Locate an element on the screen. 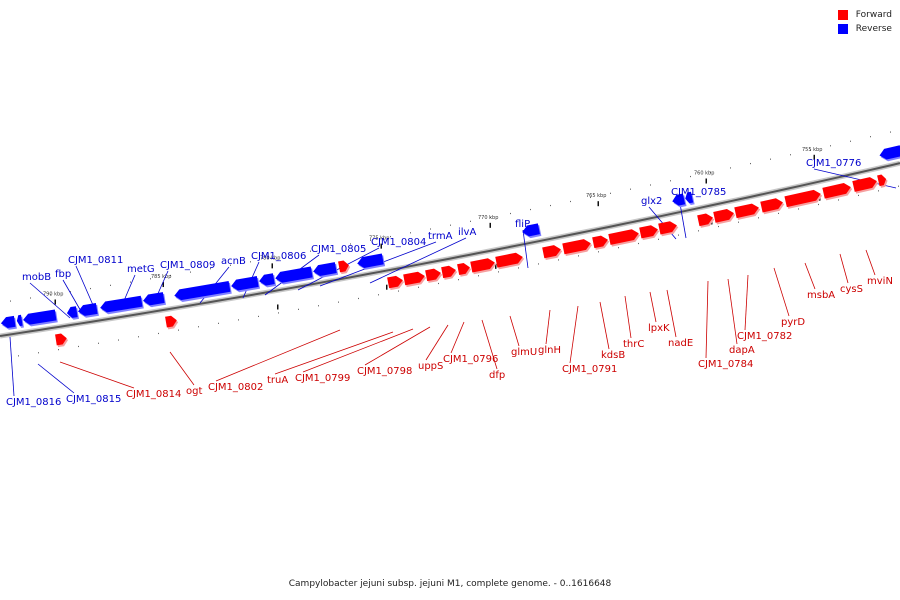 The width and height of the screenshot is (900, 600). gene-label: CJM1_0804 is located at coordinates (398, 242).